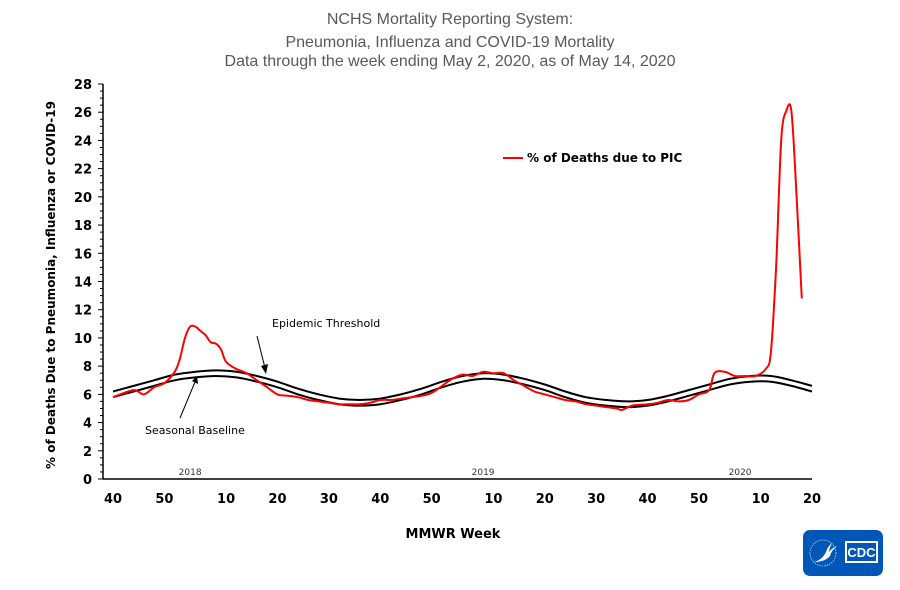 Image resolution: width=900 pixels, height=590 pixels. Describe the element at coordinates (261, 352) in the screenshot. I see `threshold-arrow-line` at that location.